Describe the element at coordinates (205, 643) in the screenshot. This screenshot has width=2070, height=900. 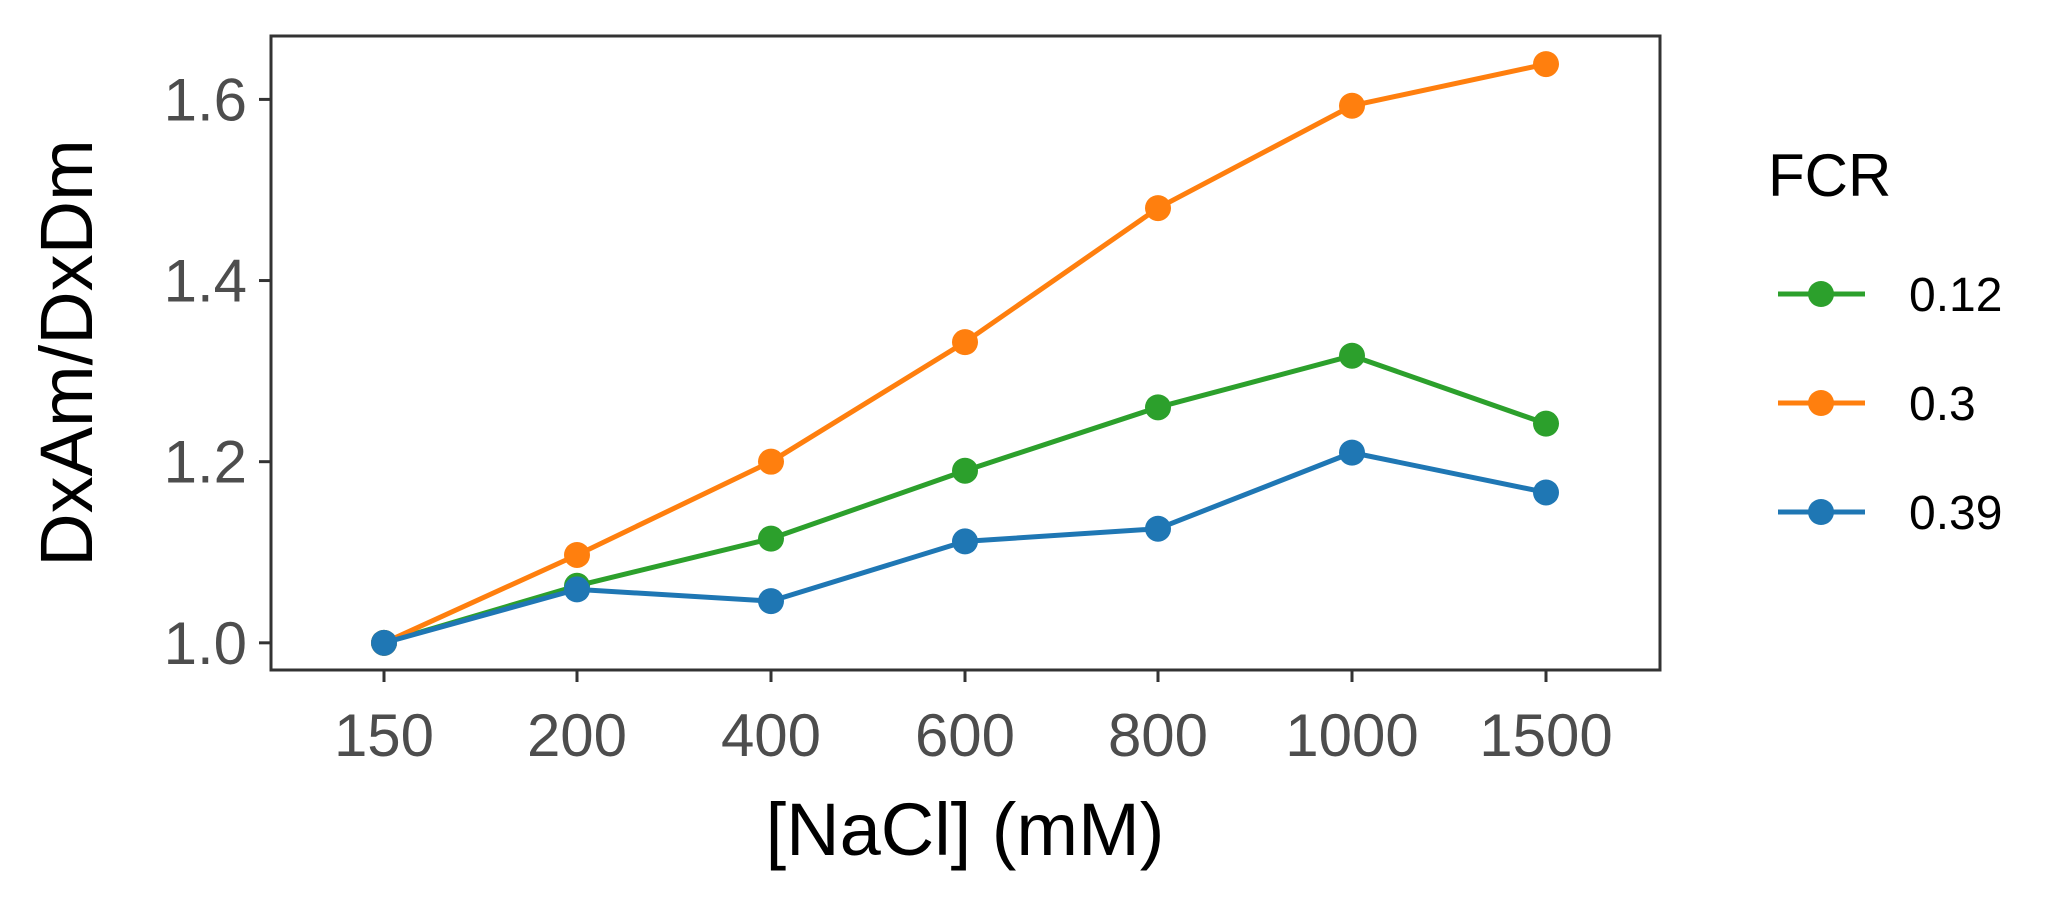
I see `y-tick-label: 1.0` at that location.